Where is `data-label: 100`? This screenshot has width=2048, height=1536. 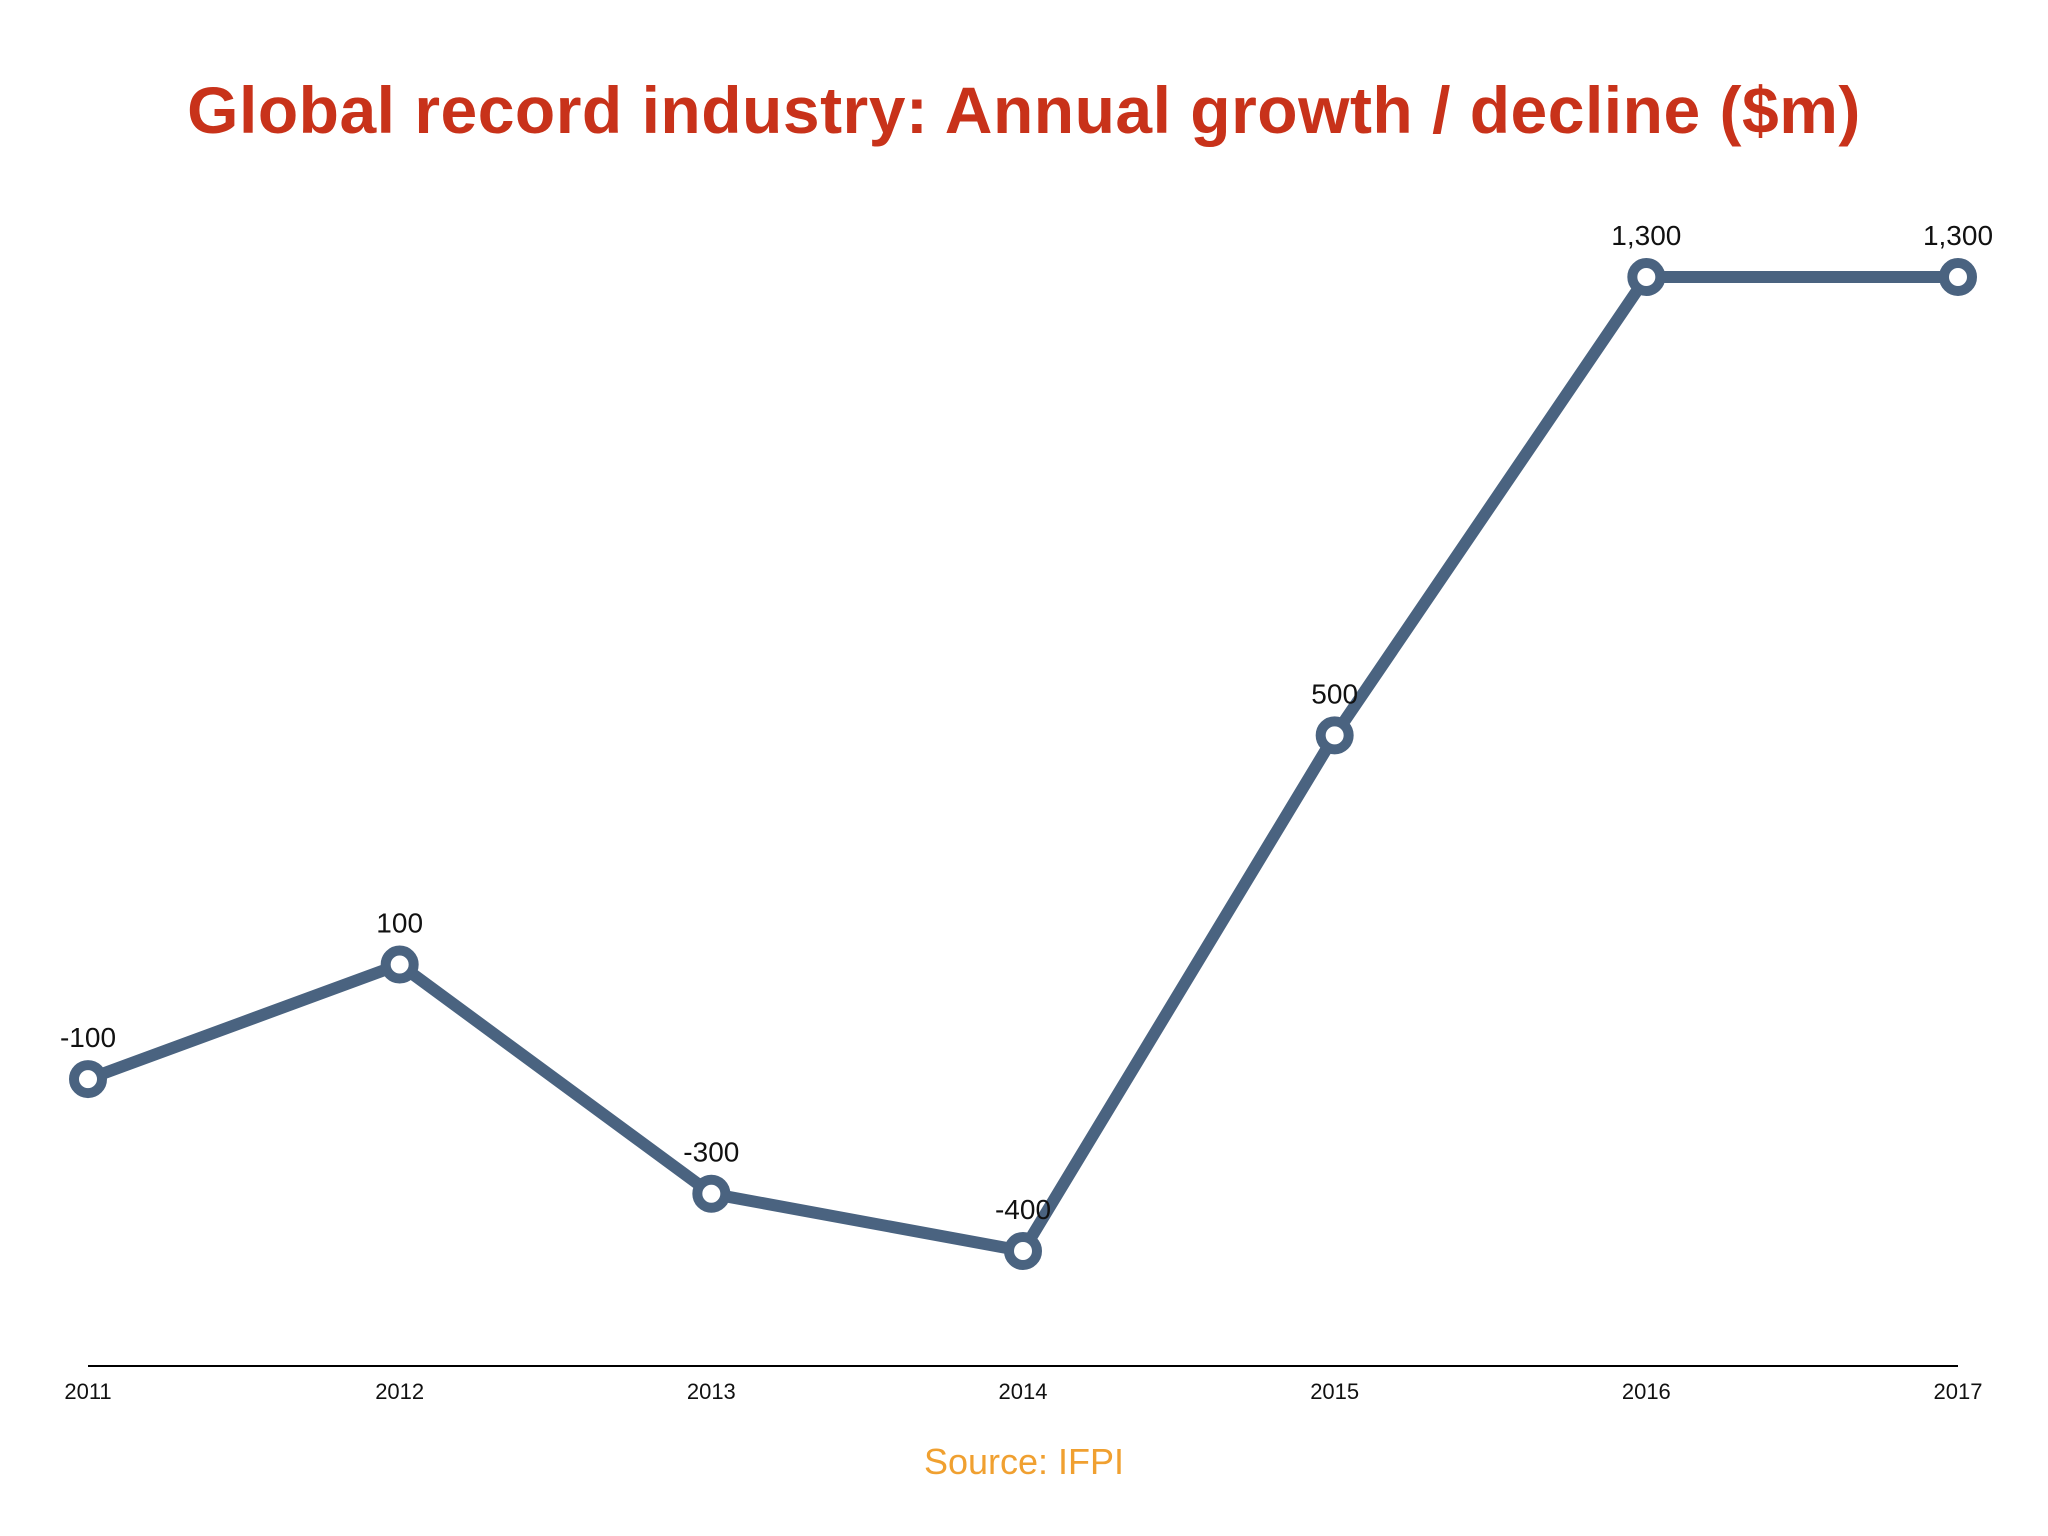 data-label: 100 is located at coordinates (399, 923).